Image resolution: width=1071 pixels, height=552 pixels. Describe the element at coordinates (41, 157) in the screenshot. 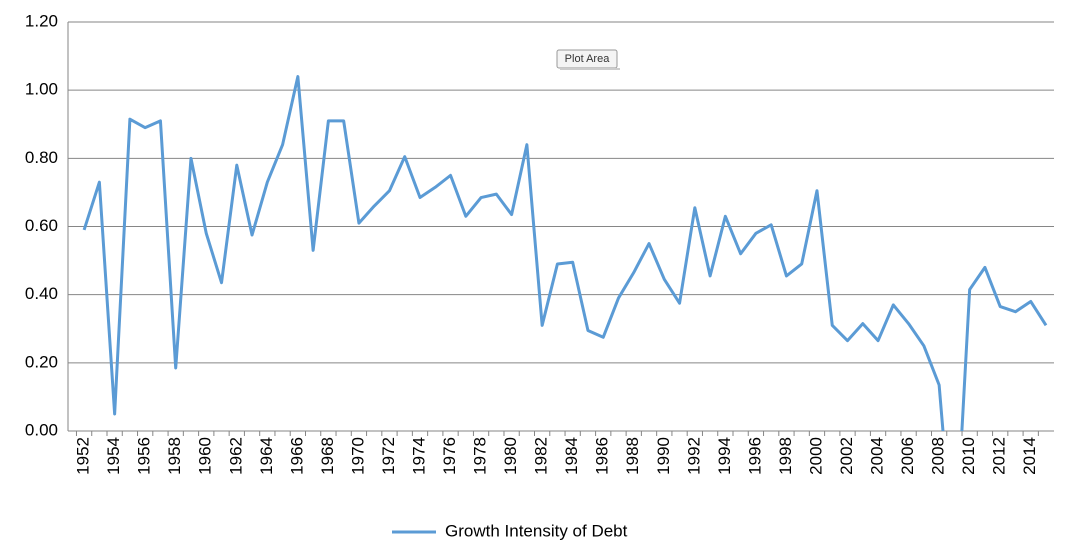

I see `y-tick-label: 0.80` at that location.